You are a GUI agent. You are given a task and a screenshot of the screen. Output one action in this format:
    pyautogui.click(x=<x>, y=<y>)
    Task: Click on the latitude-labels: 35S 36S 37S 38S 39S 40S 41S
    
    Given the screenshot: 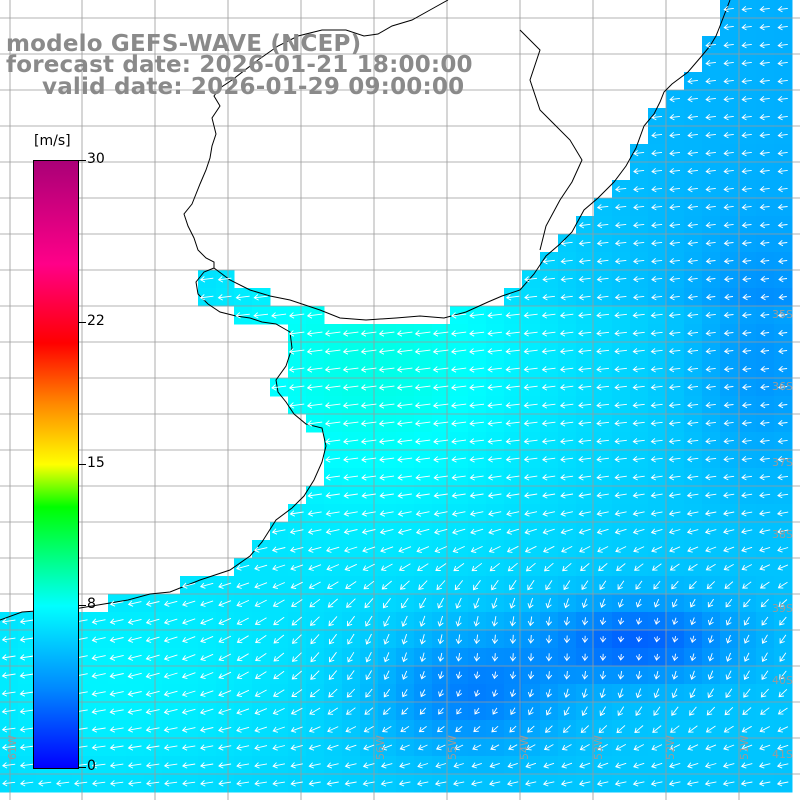 What is the action you would take?
    pyautogui.click(x=782, y=534)
    